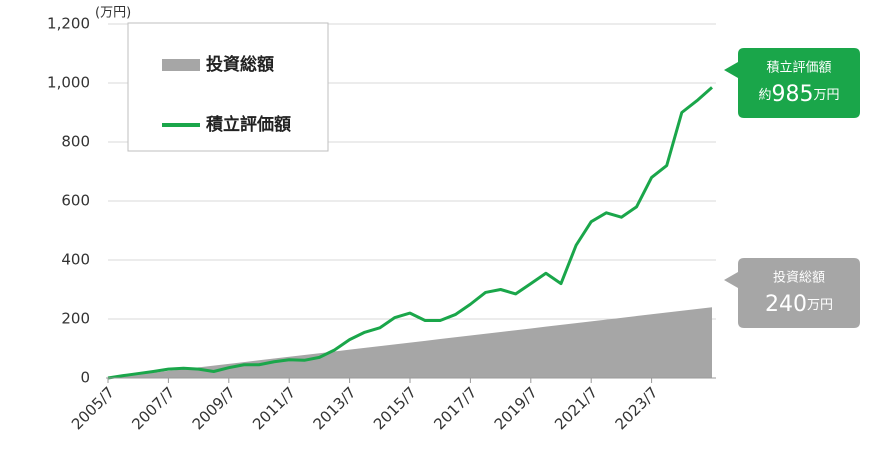 The width and height of the screenshot is (876, 467). I want to click on callout-number: 240, so click(786, 304).